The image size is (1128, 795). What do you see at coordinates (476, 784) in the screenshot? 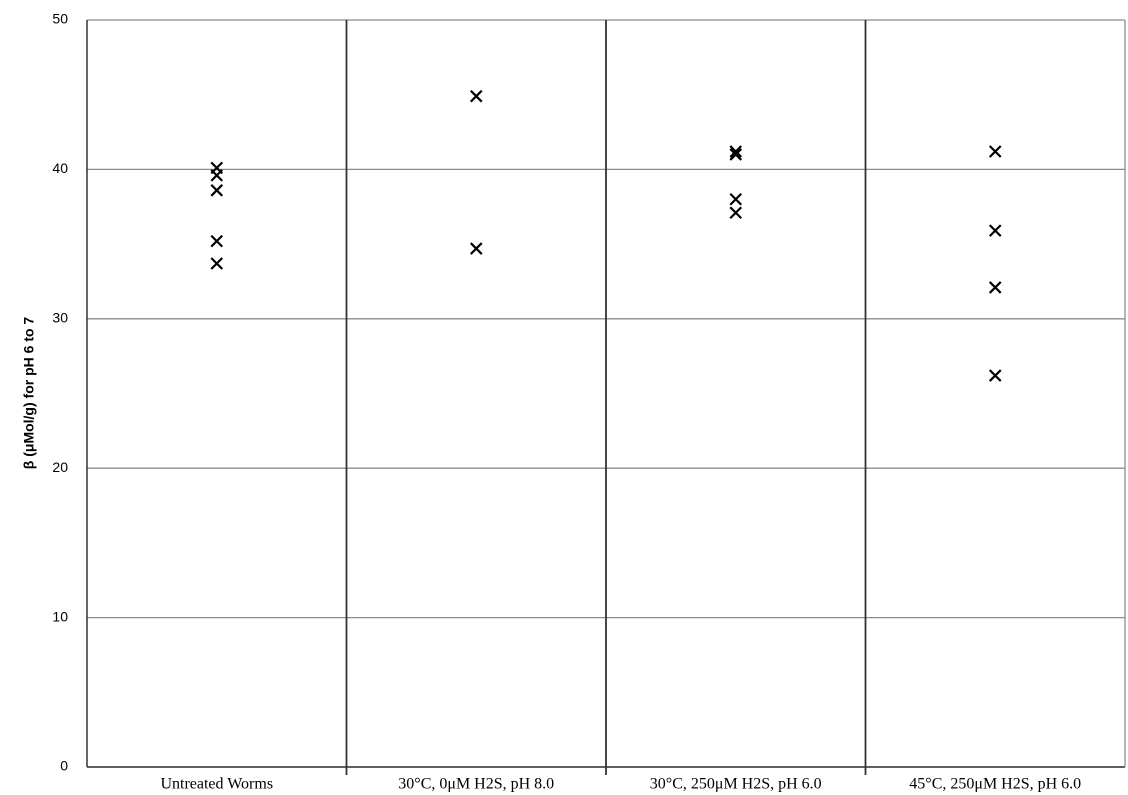
I see `x-tick-label: 30°C, 0μM H2S, pH 8.0` at bounding box center [476, 784].